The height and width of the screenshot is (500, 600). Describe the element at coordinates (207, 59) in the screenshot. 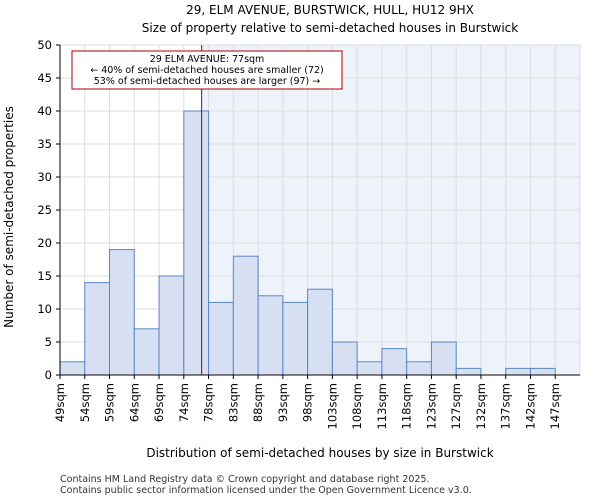

I see `annotation-line: 29 ELM AVENUE: 77sqm` at that location.